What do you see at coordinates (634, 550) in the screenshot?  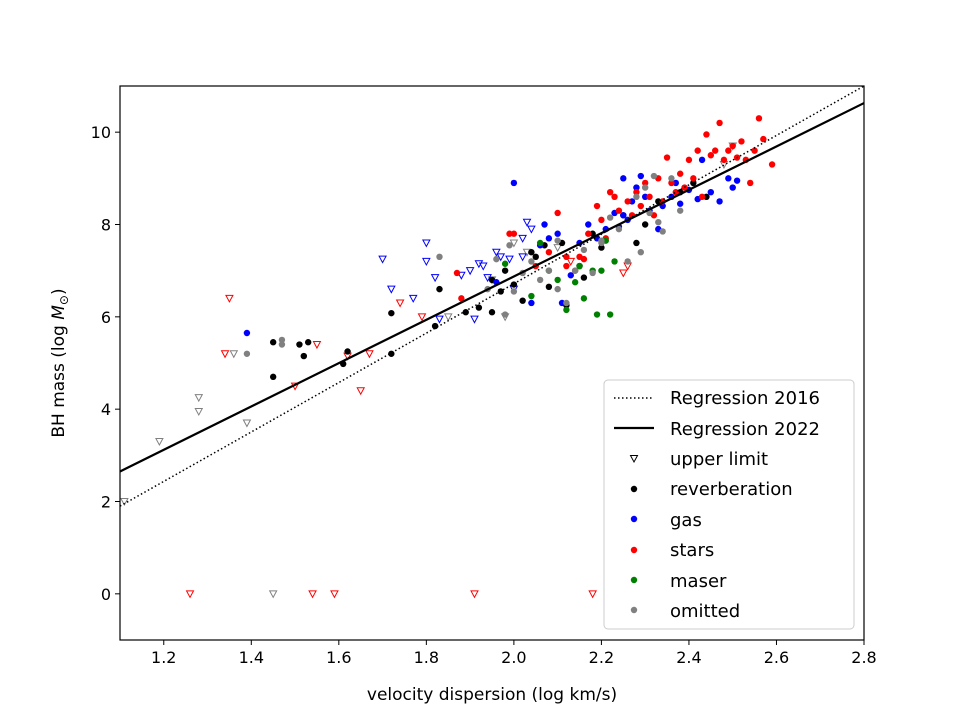 I see `legend-swatch-stars` at bounding box center [634, 550].